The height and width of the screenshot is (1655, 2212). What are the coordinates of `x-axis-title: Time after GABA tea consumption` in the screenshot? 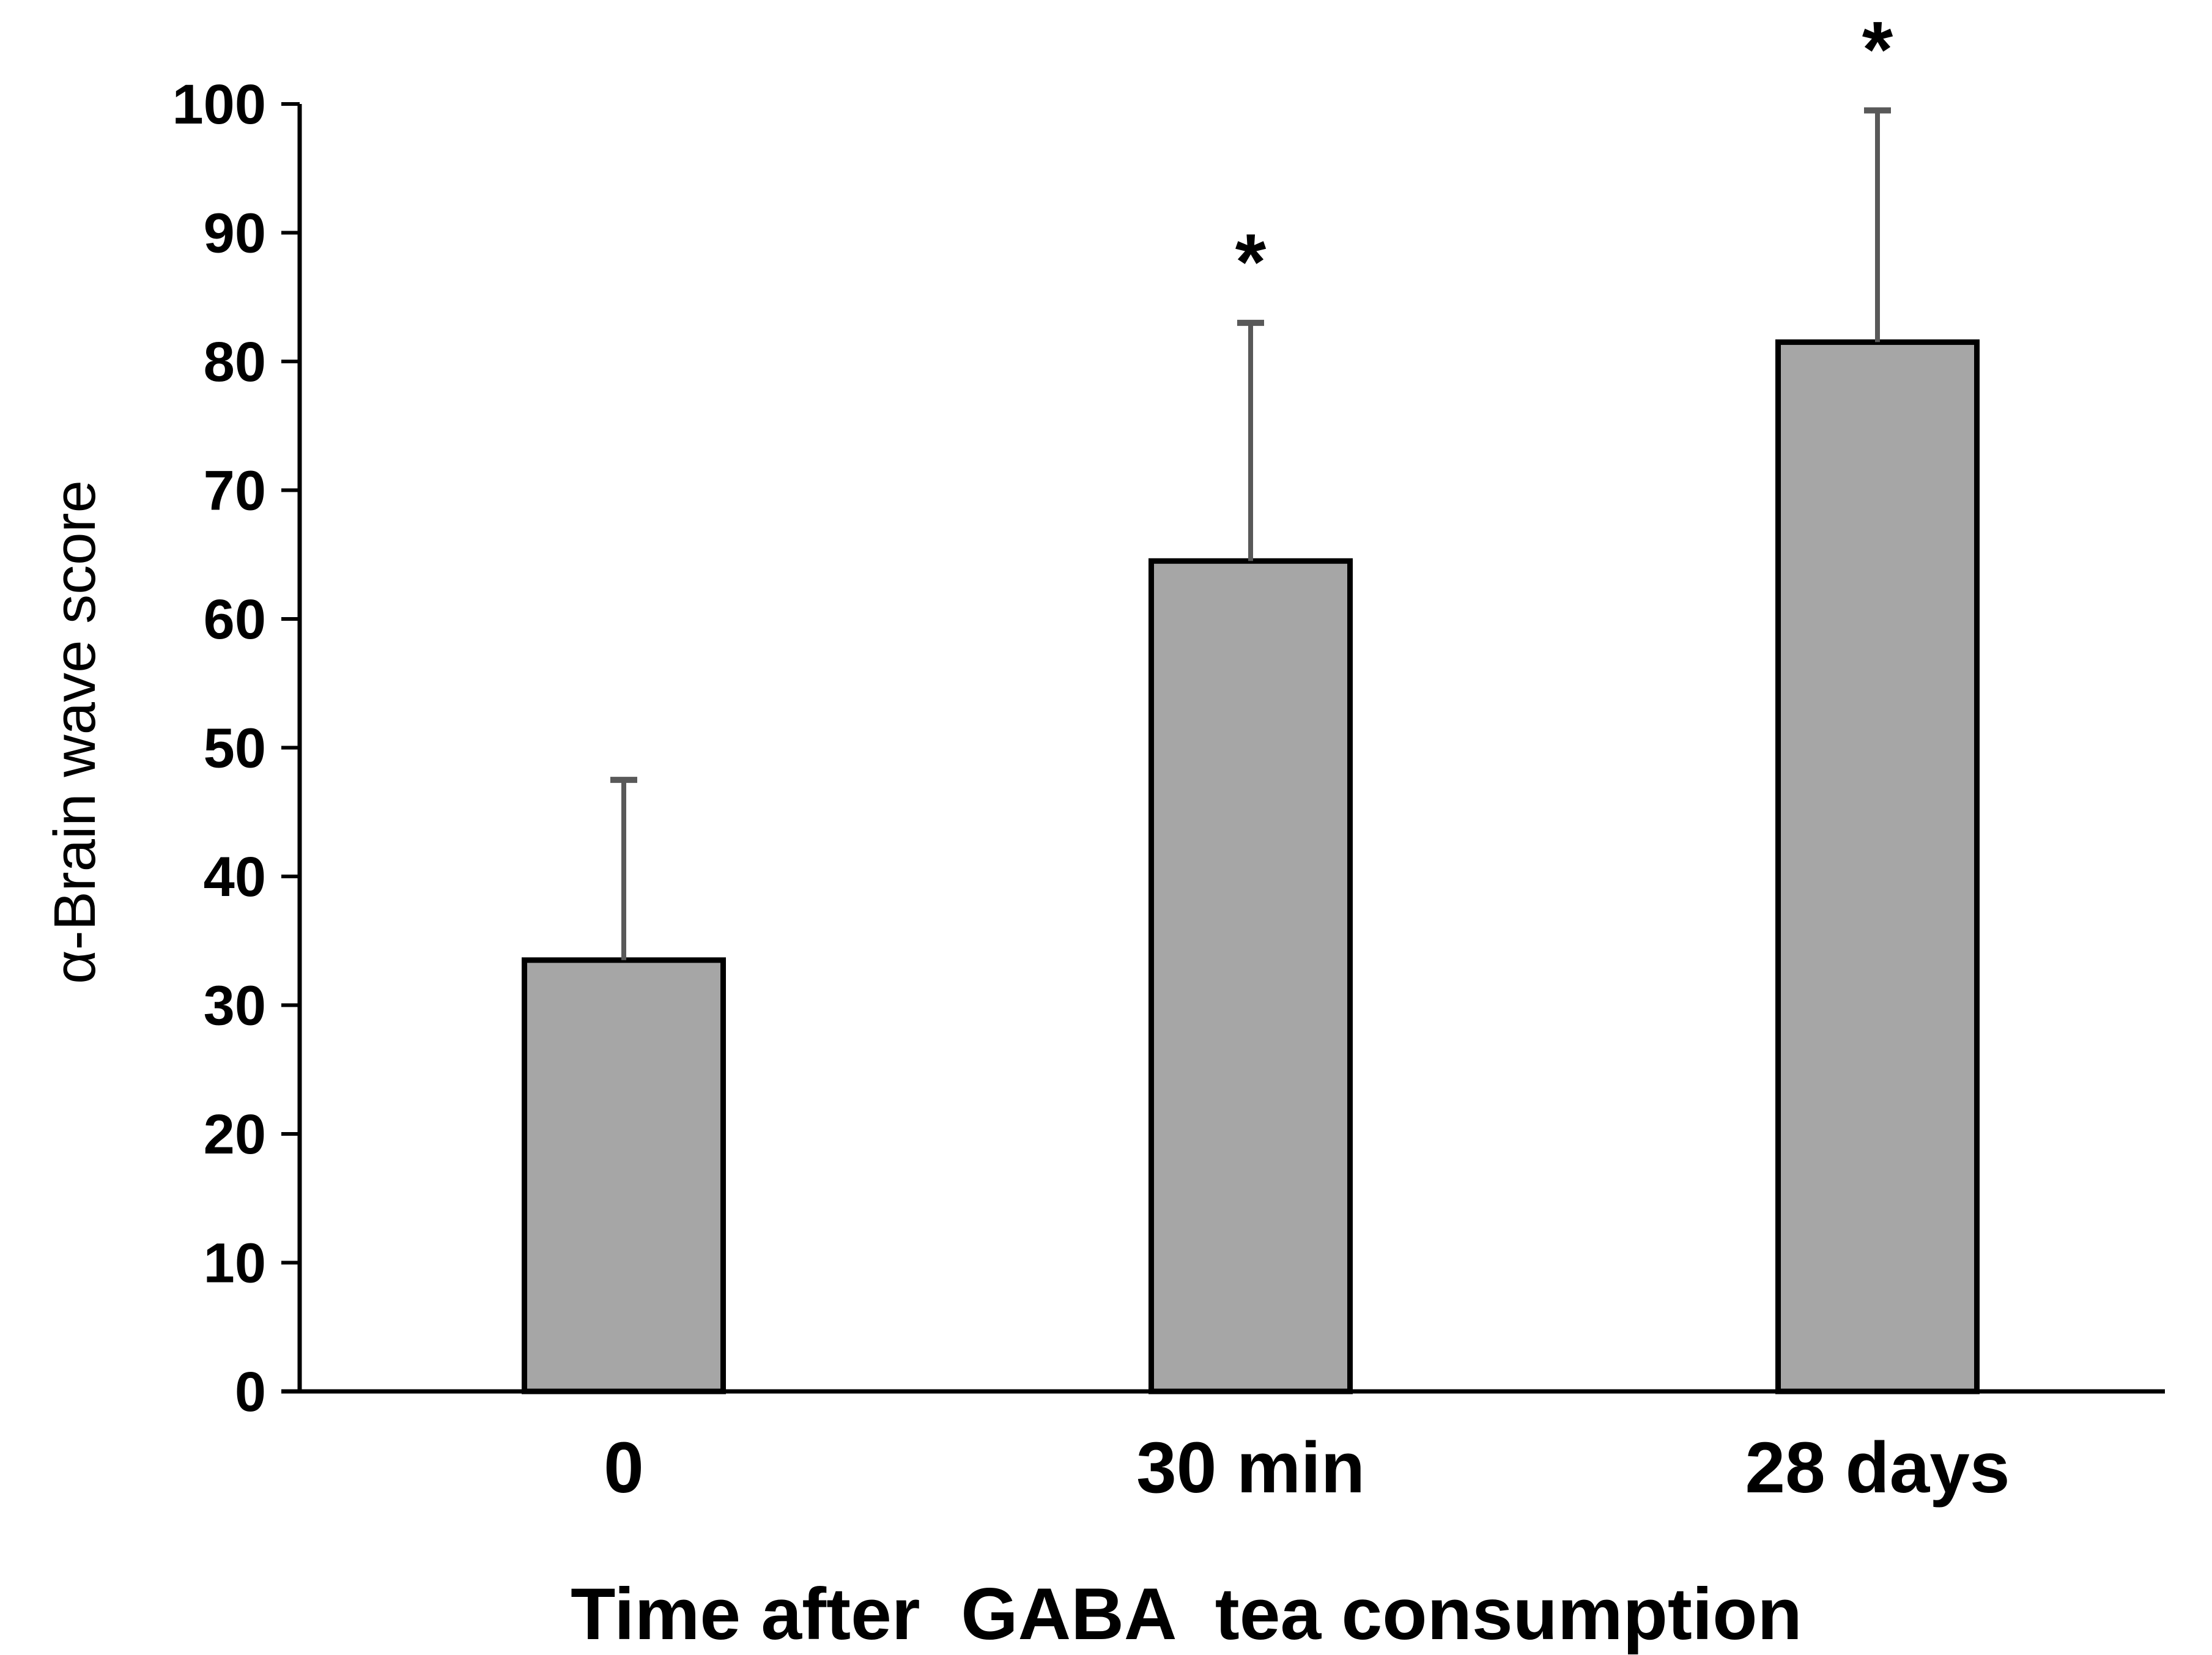 It's located at (1186, 1614).